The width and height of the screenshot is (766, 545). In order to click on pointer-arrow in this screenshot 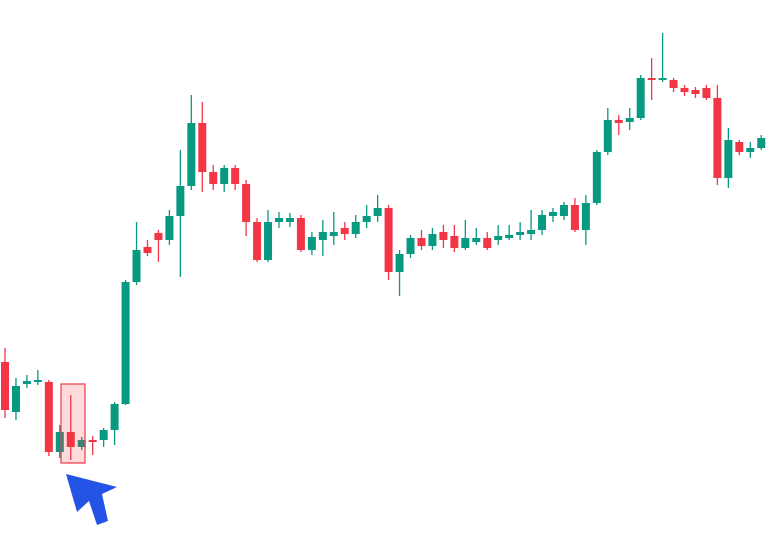, I will do `click(91, 499)`.